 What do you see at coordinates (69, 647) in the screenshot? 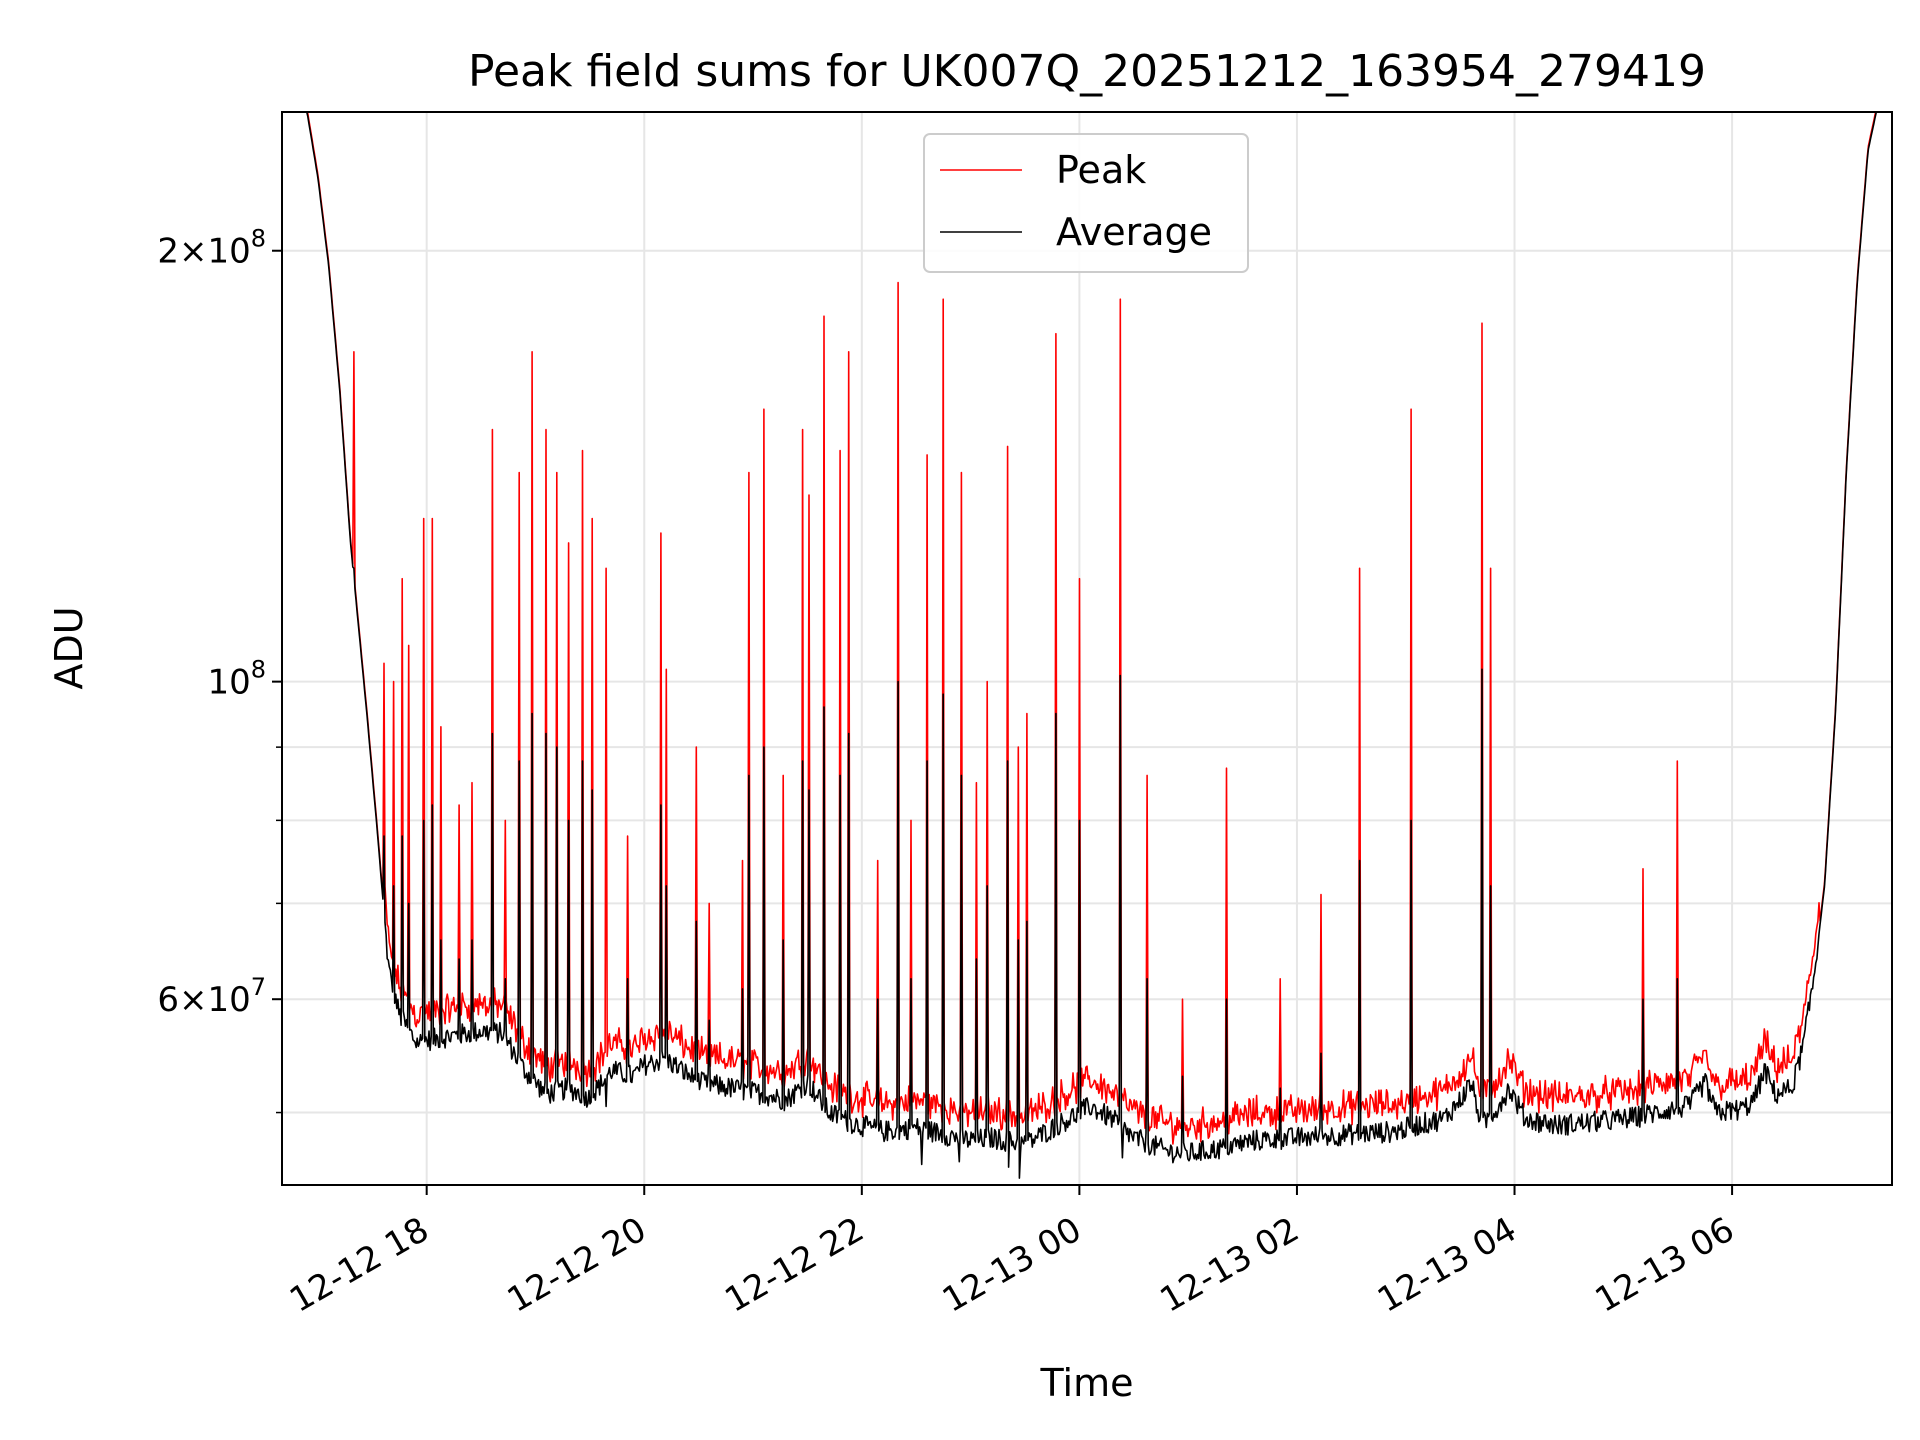
I see `y-axis-label: ADU` at bounding box center [69, 647].